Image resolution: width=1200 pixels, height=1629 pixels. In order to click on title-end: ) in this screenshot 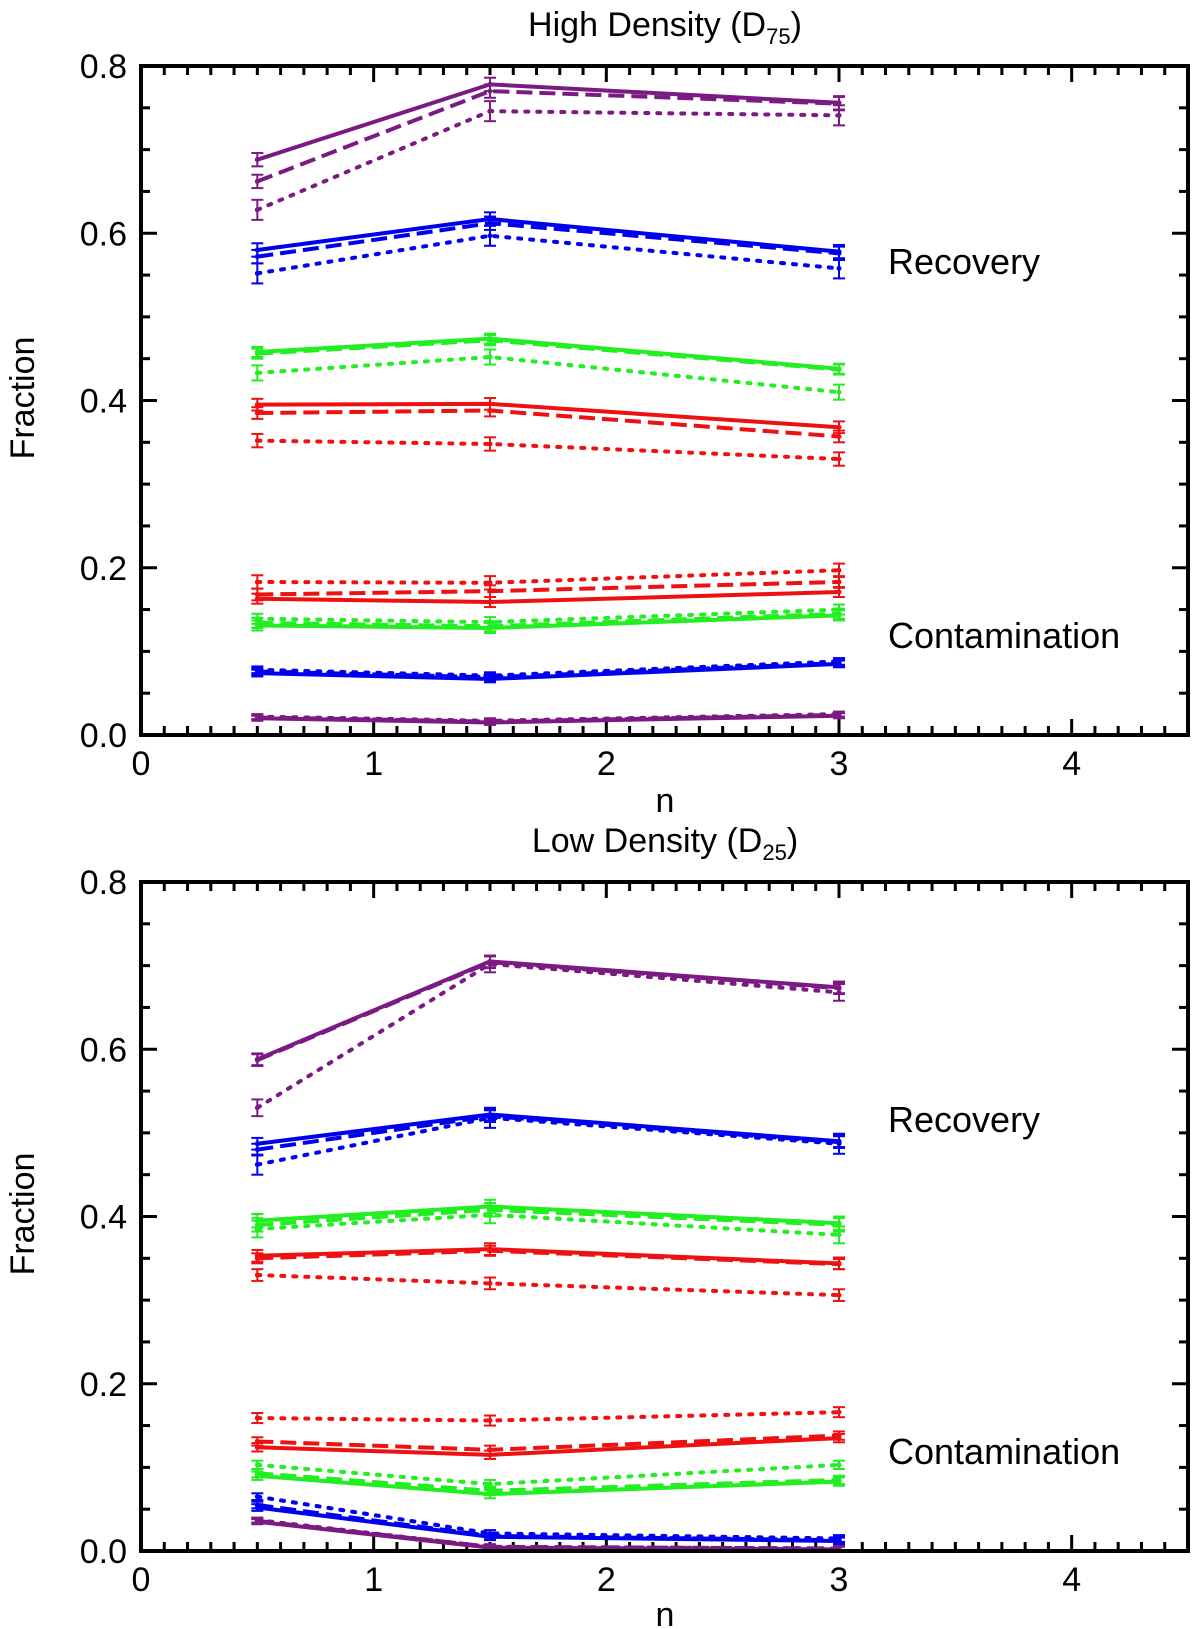, I will do `click(792, 841)`.